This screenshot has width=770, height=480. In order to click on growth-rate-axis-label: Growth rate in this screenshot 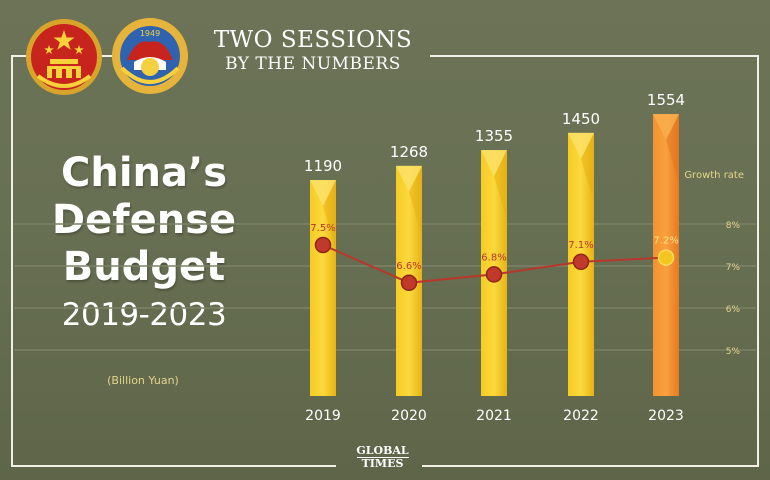, I will do `click(714, 175)`.